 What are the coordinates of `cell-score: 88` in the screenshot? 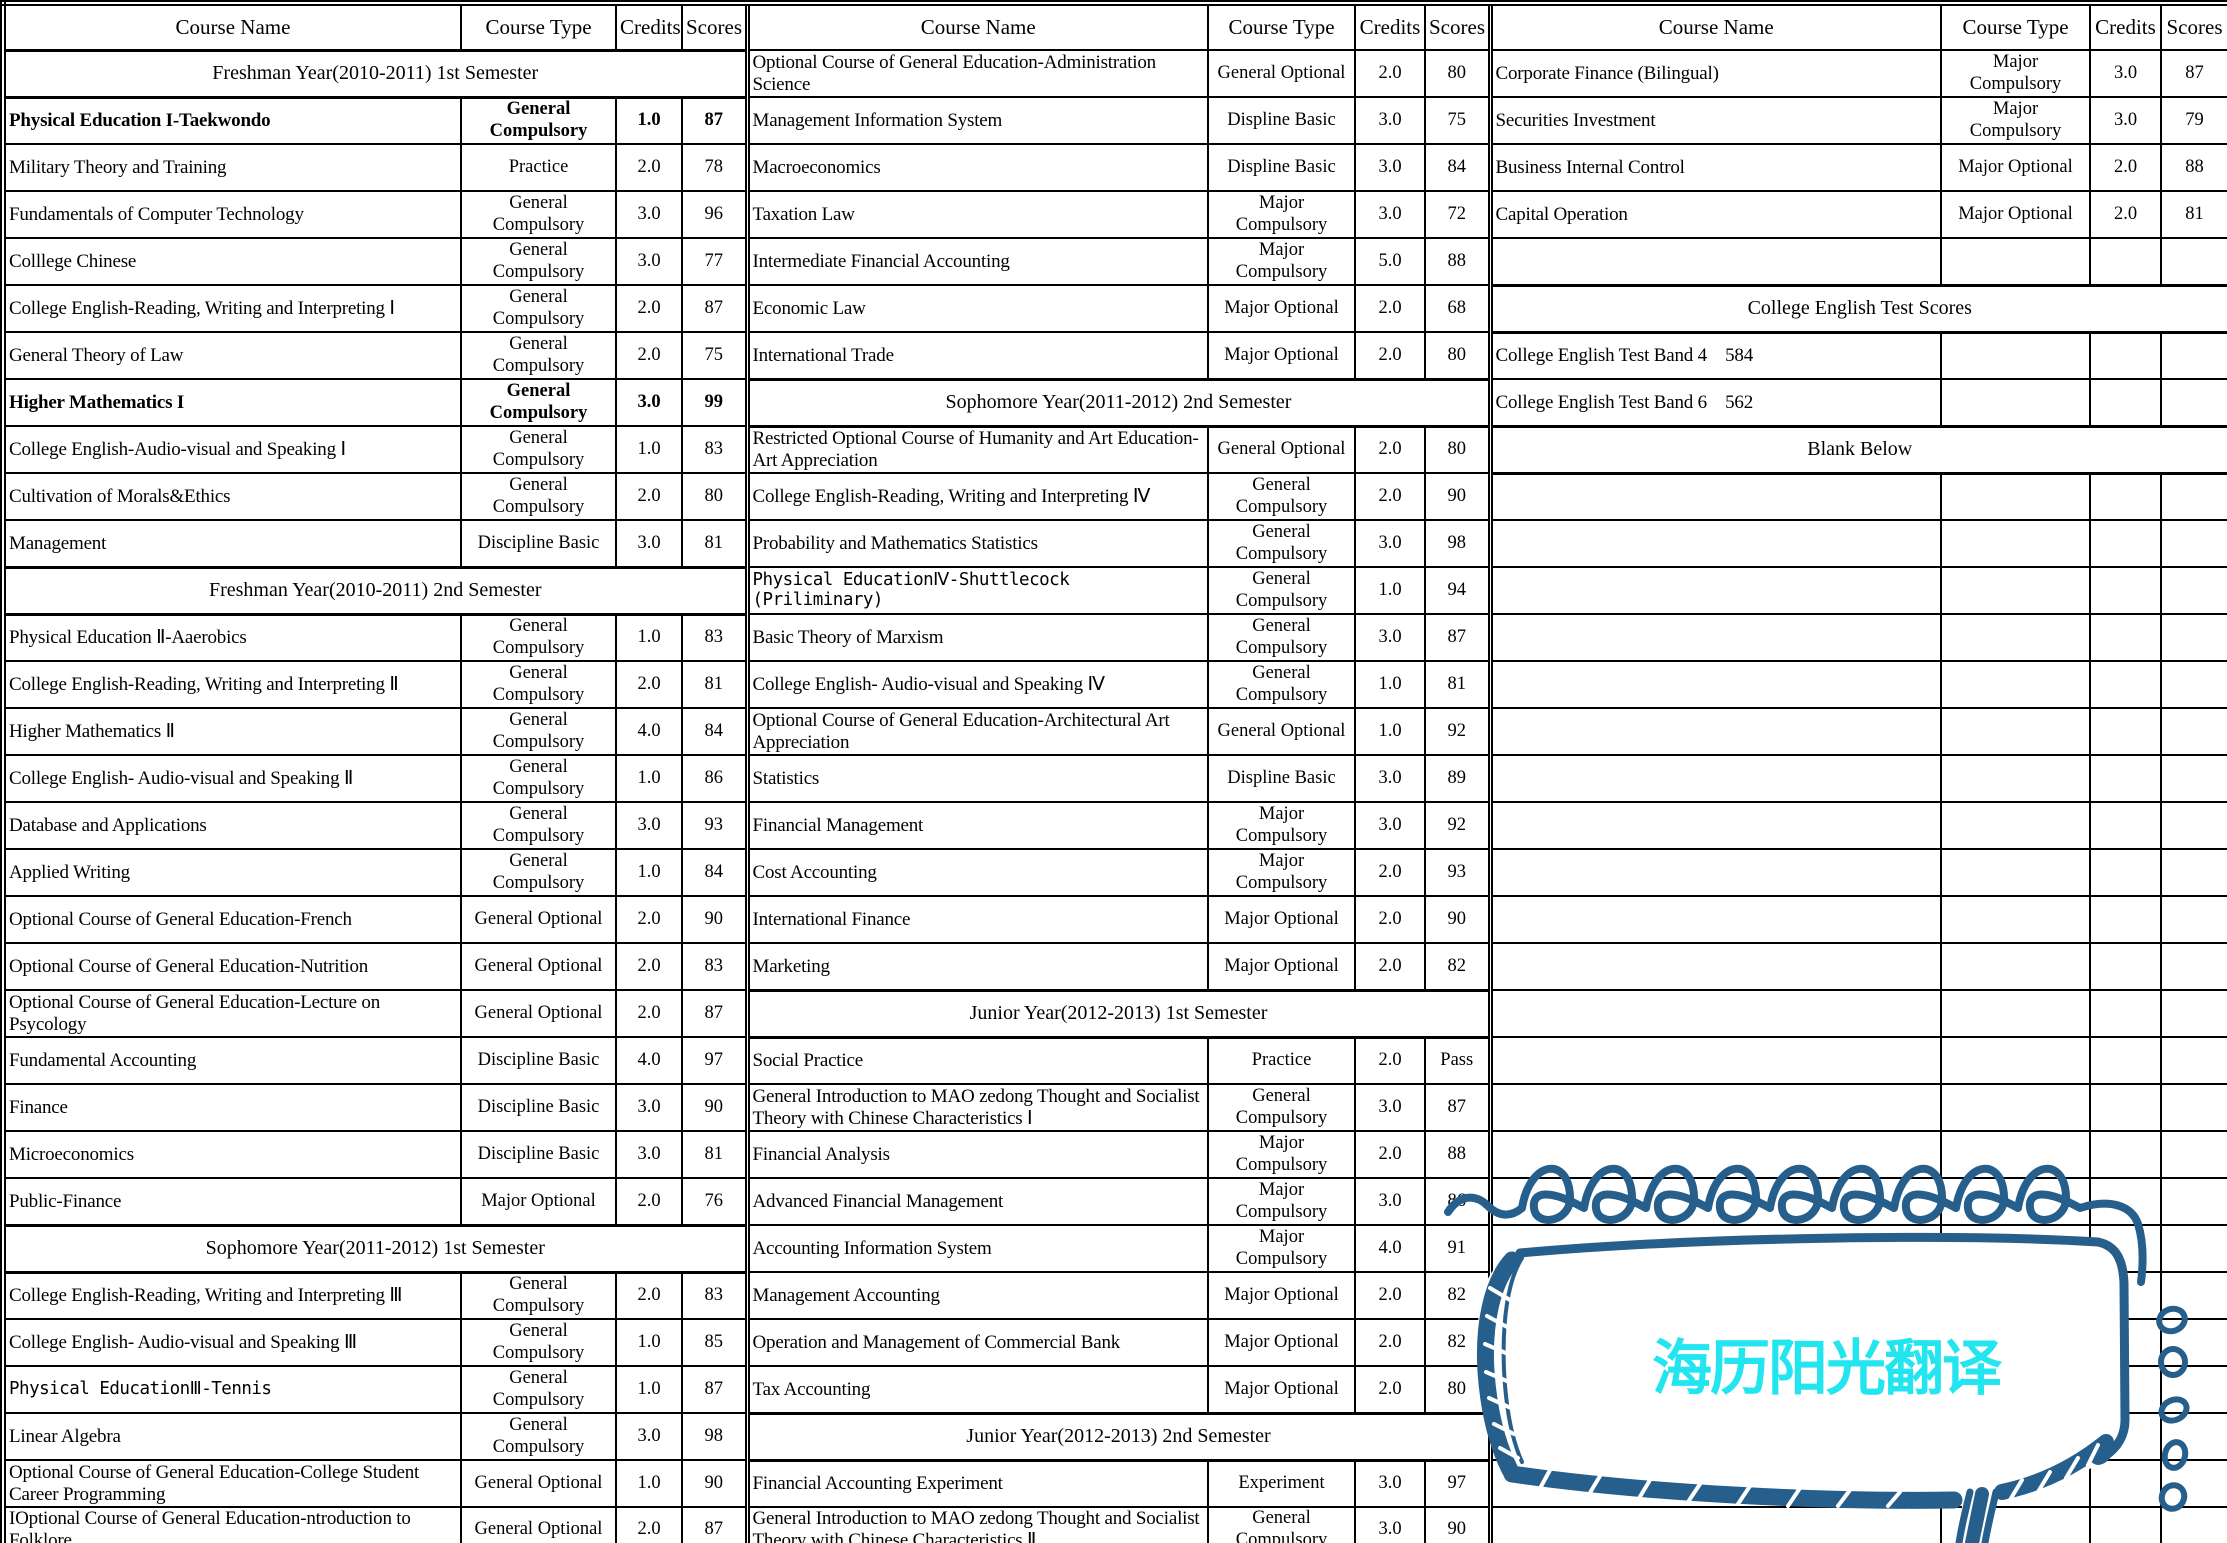 It's located at (1457, 1154).